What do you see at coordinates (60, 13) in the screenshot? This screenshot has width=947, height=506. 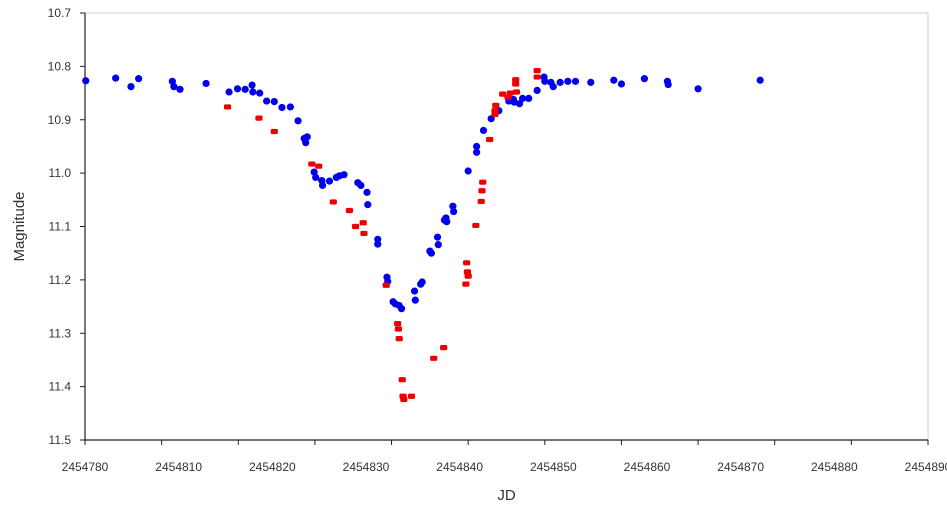 I see `y-tick-label: 10.7` at bounding box center [60, 13].